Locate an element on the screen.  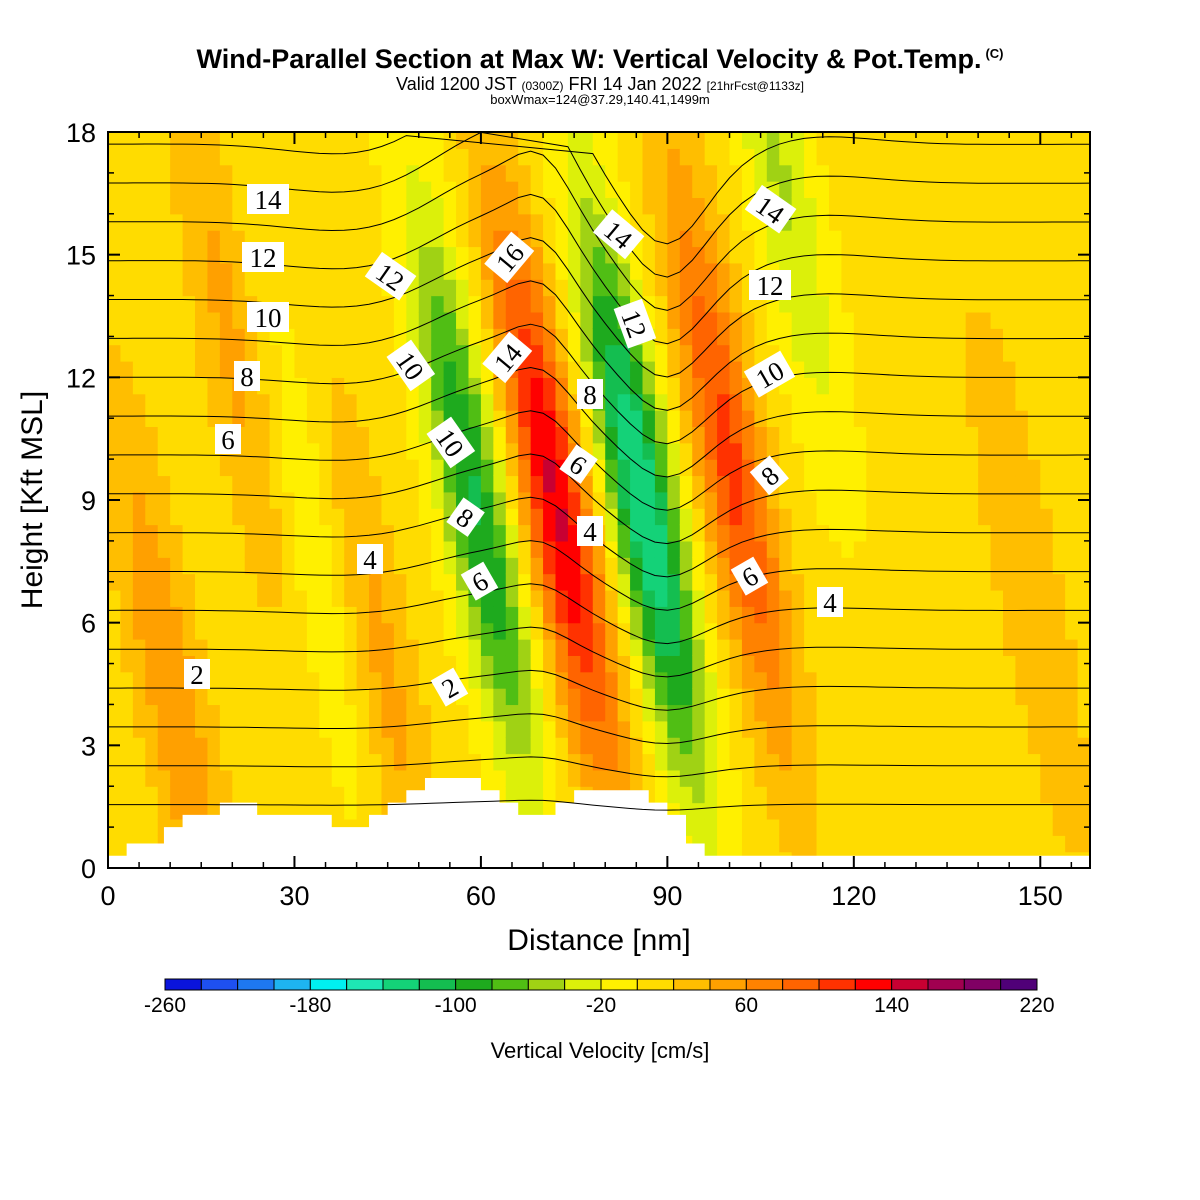
y-tick-label: 3 is located at coordinates (88, 746).